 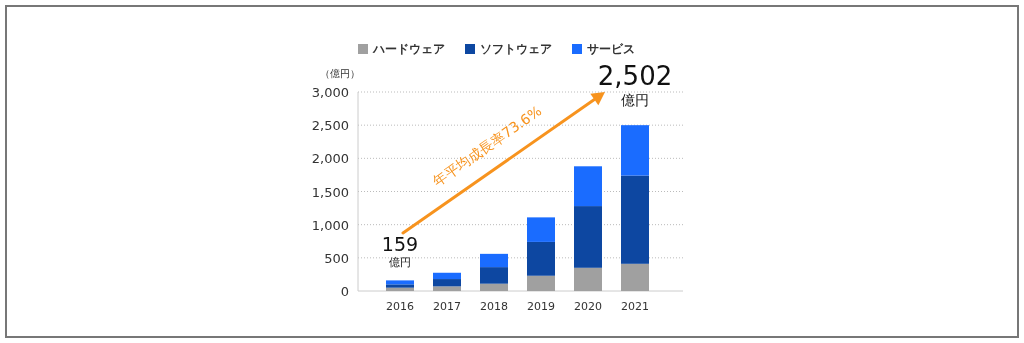 I want to click on legend-label: ソフトウェア, so click(x=516, y=49).